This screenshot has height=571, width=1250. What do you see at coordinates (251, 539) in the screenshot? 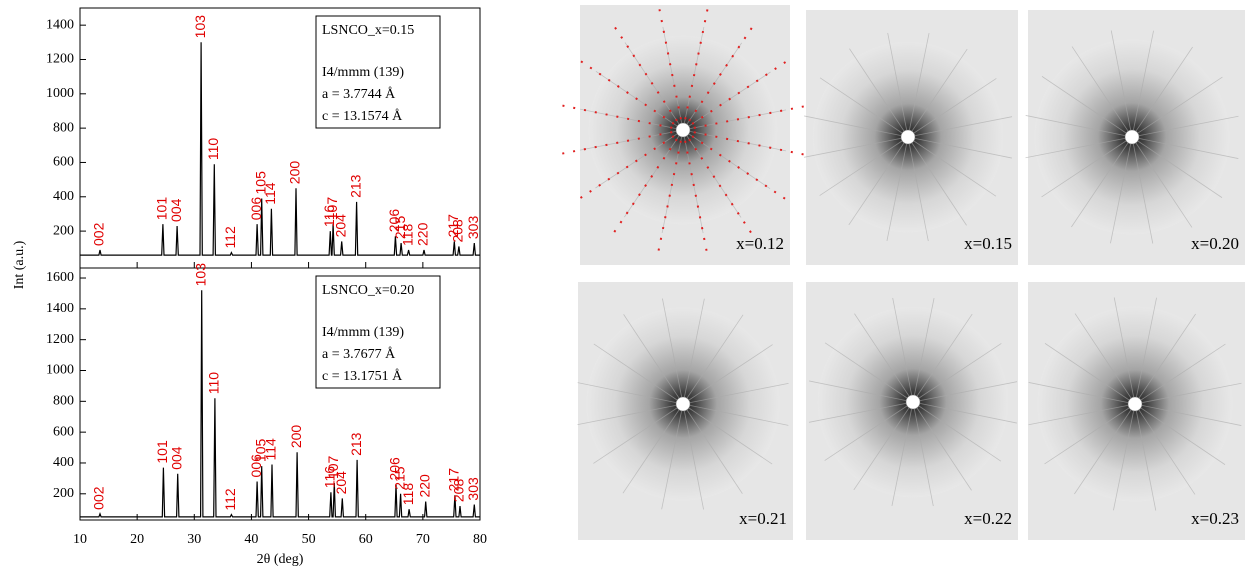
I see `x-tick-label: 40` at bounding box center [251, 539].